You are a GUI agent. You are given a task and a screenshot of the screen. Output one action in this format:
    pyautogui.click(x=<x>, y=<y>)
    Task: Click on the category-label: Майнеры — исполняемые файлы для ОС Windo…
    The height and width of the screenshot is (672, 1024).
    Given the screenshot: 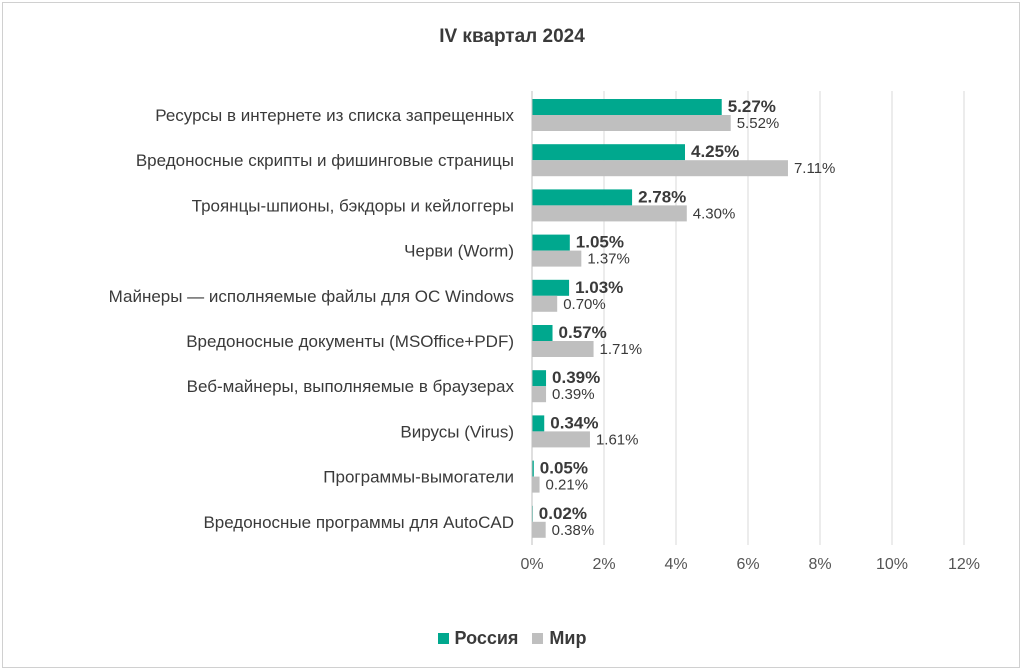 What is the action you would take?
    pyautogui.click(x=311, y=296)
    